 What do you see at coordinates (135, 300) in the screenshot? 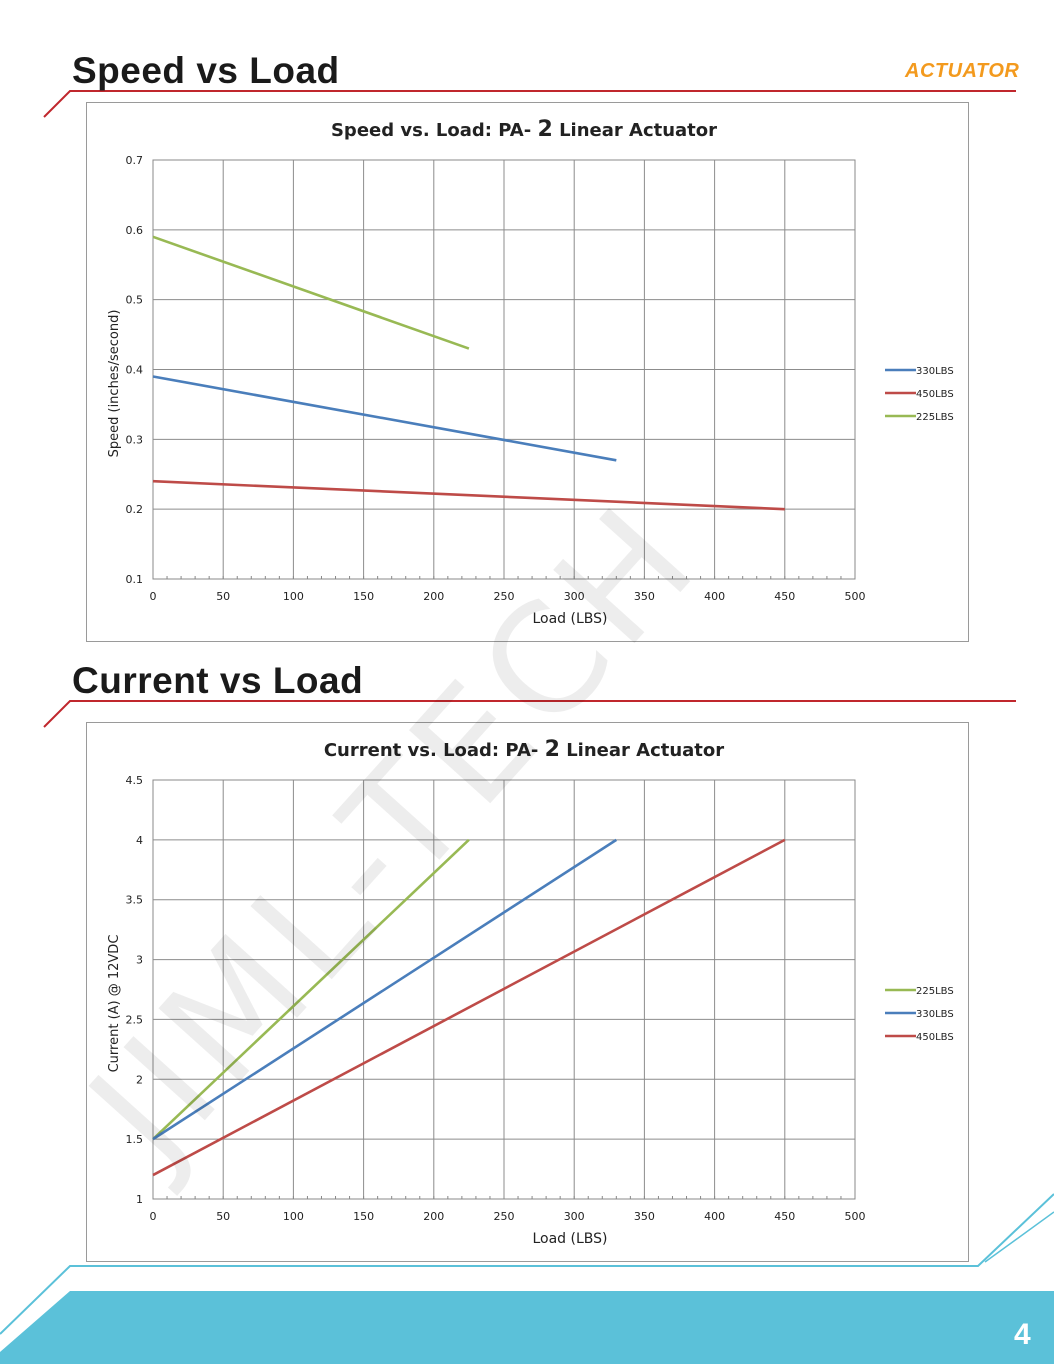
I see `y-tick-label: 0.5` at bounding box center [135, 300].